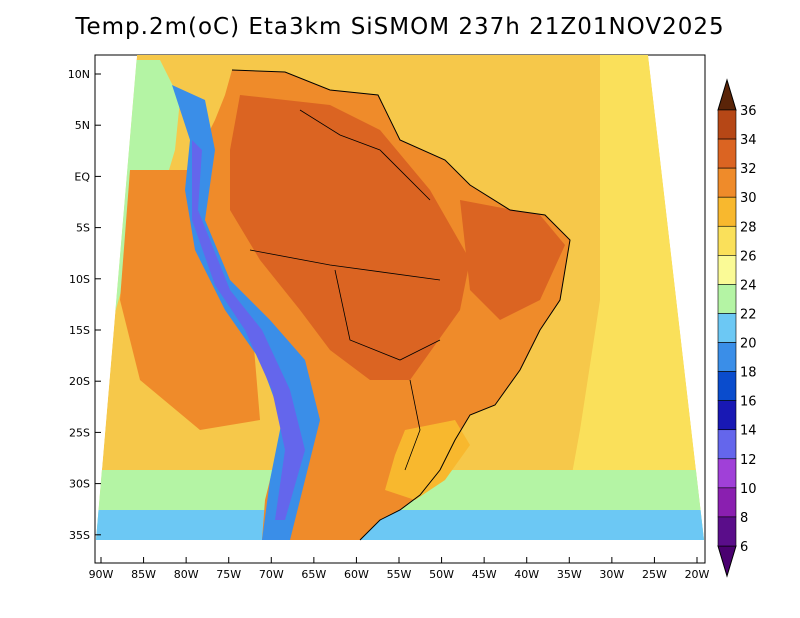 This screenshot has width=800, height=618. I want to click on colorbar-label: 22, so click(748, 314).